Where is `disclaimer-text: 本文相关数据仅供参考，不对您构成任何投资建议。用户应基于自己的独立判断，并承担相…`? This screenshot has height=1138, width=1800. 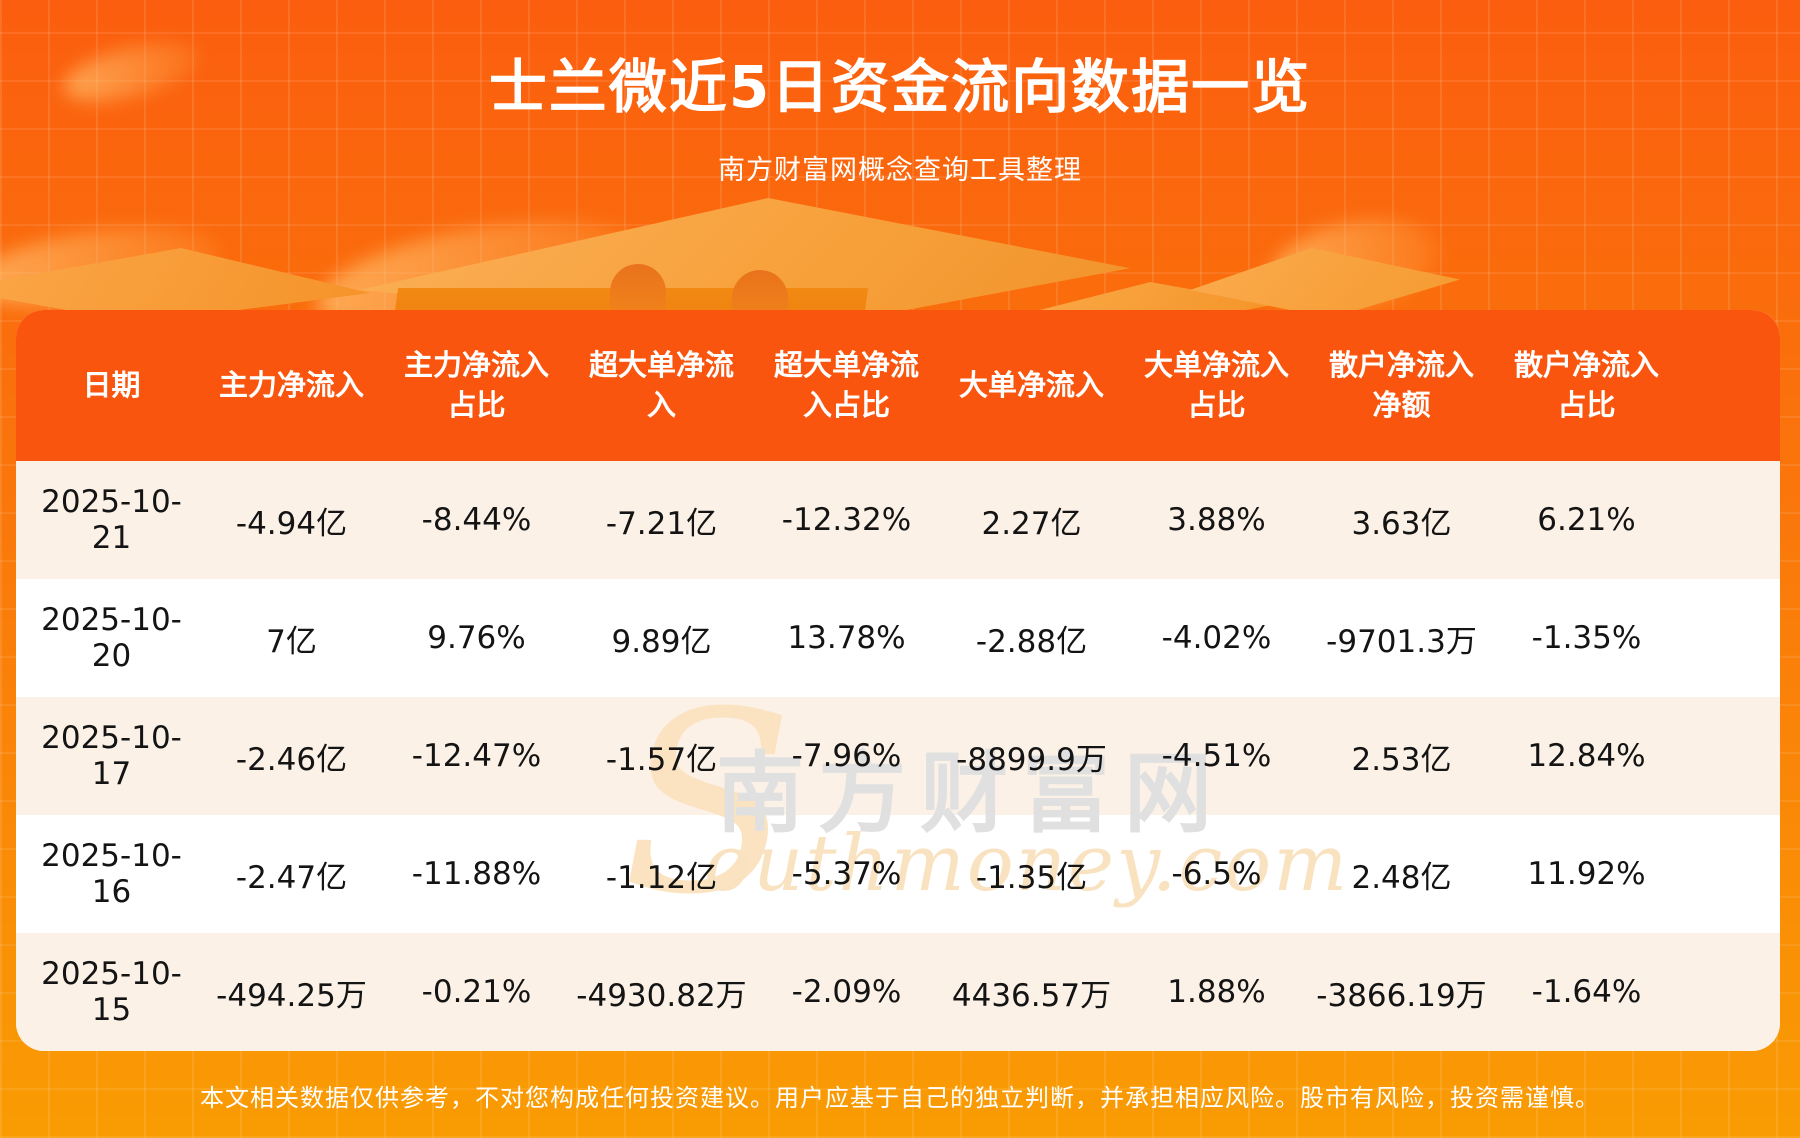
disclaimer-text: 本文相关数据仅供参考，不对您构成任何投资建议。用户应基于自己的独立判断，并承担相… is located at coordinates (900, 1098).